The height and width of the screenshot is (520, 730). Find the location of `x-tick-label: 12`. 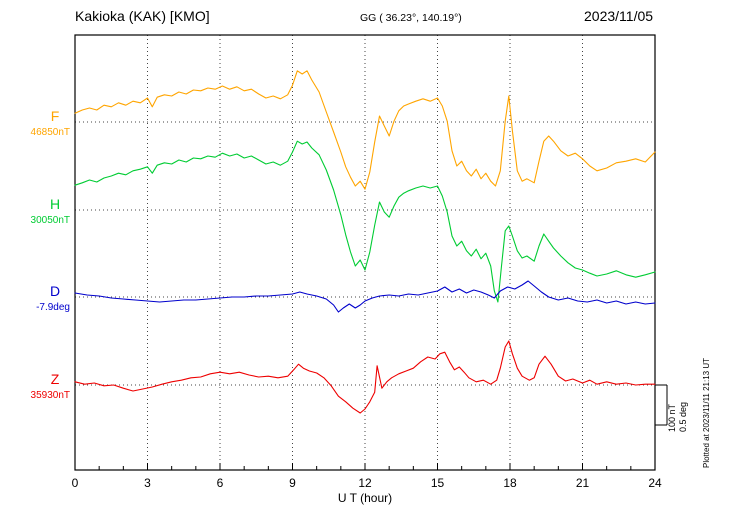

x-tick-label: 12 is located at coordinates (365, 483).